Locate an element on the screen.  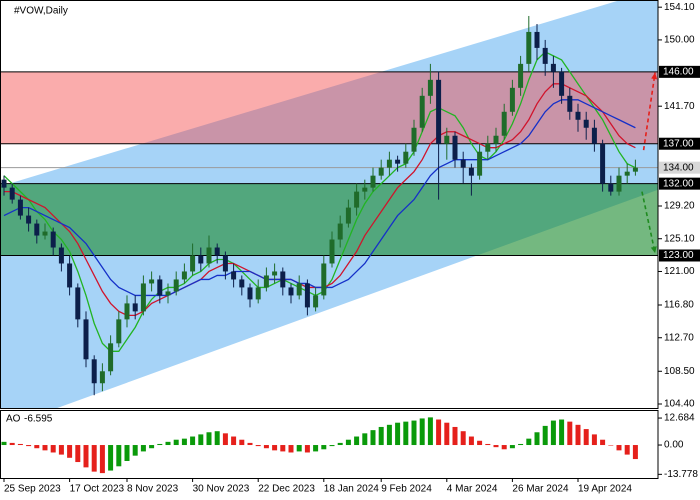
y-tick-label: 104.40 is located at coordinates (679, 404).